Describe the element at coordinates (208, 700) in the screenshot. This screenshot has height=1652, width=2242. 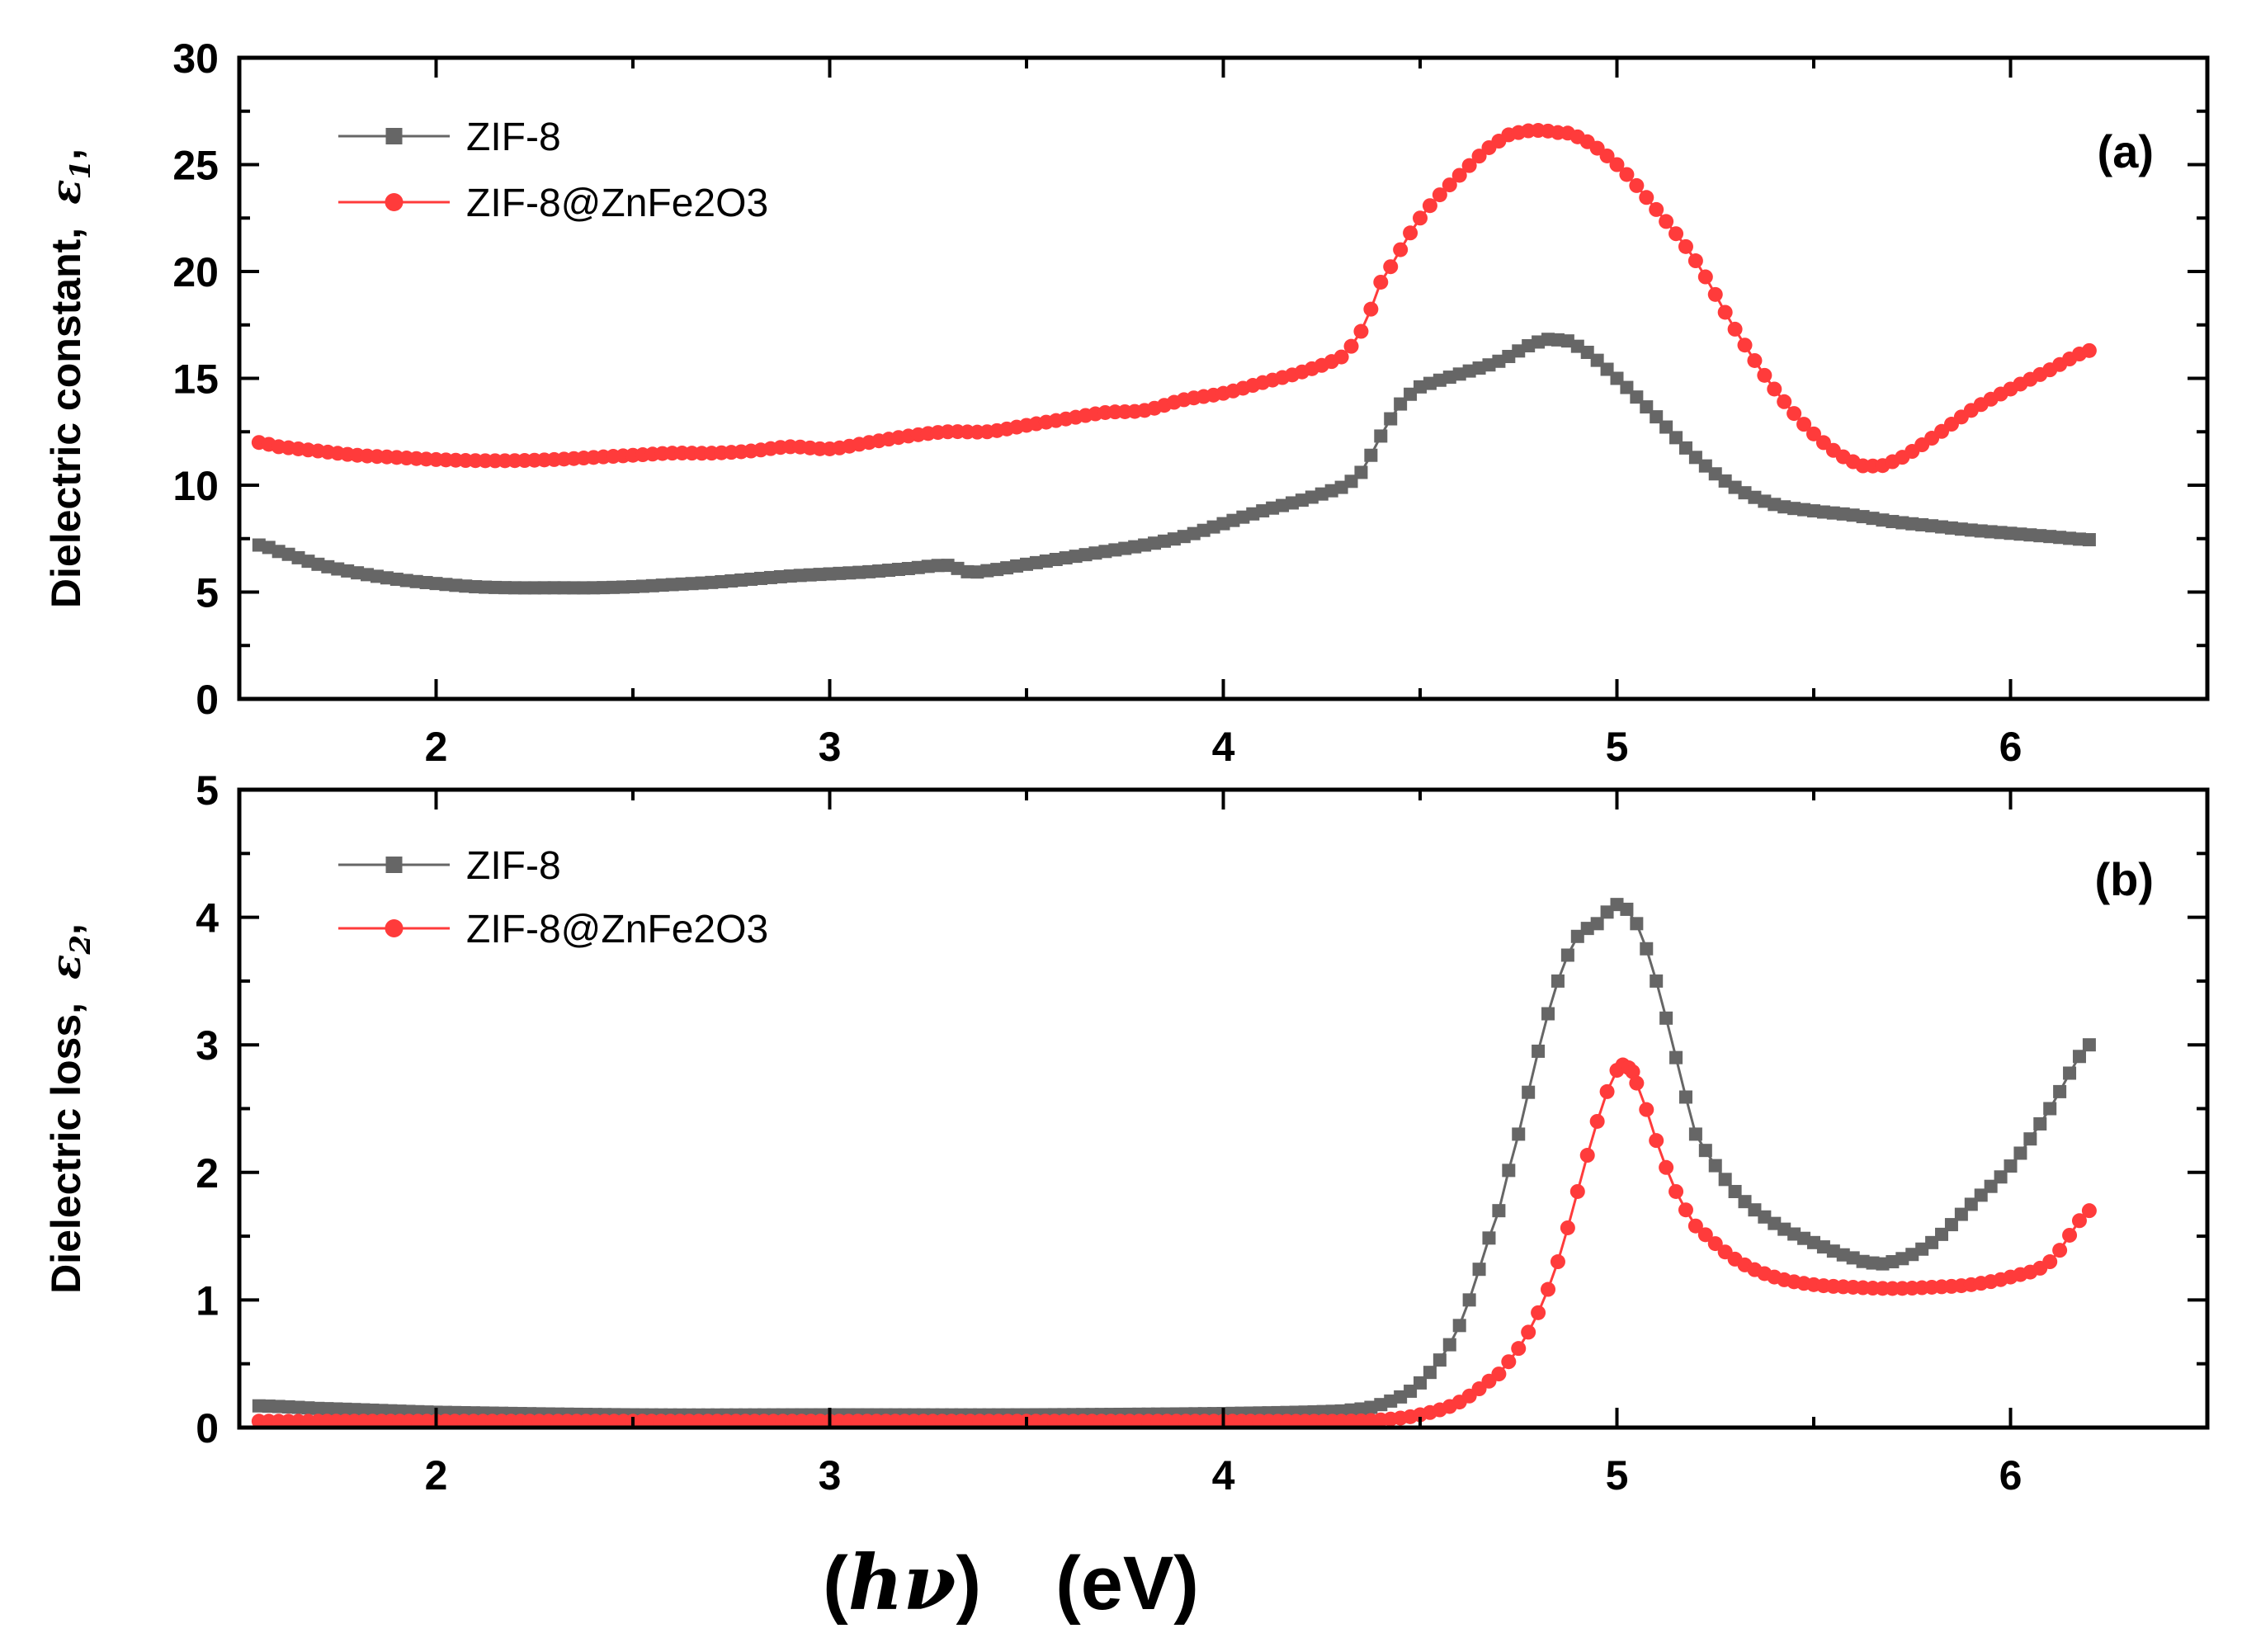
I see `y-tick-label: 0` at that location.